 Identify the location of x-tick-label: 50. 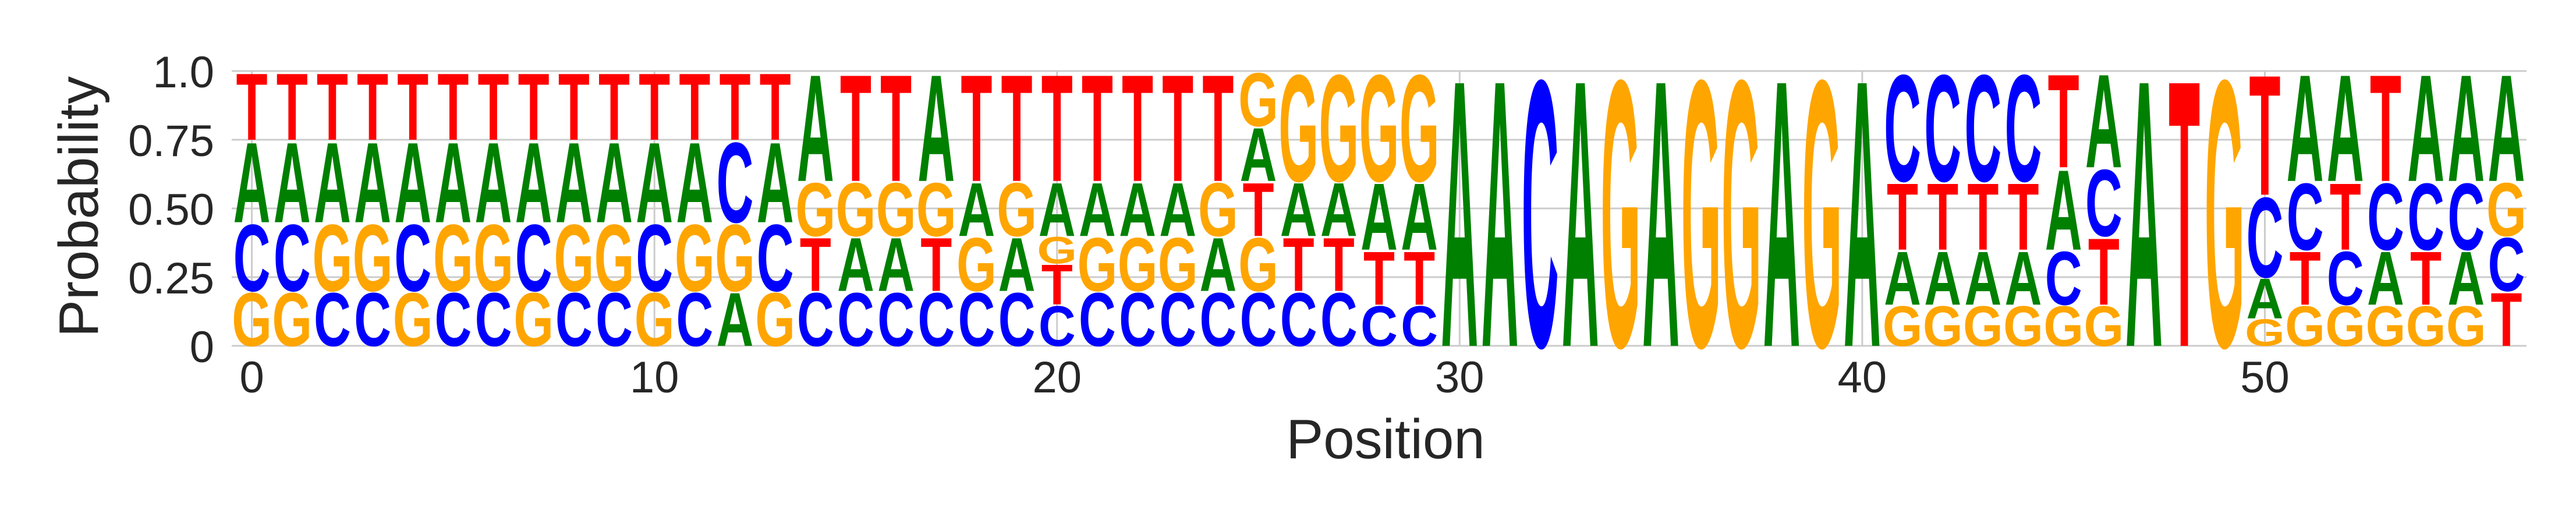
(2265, 377).